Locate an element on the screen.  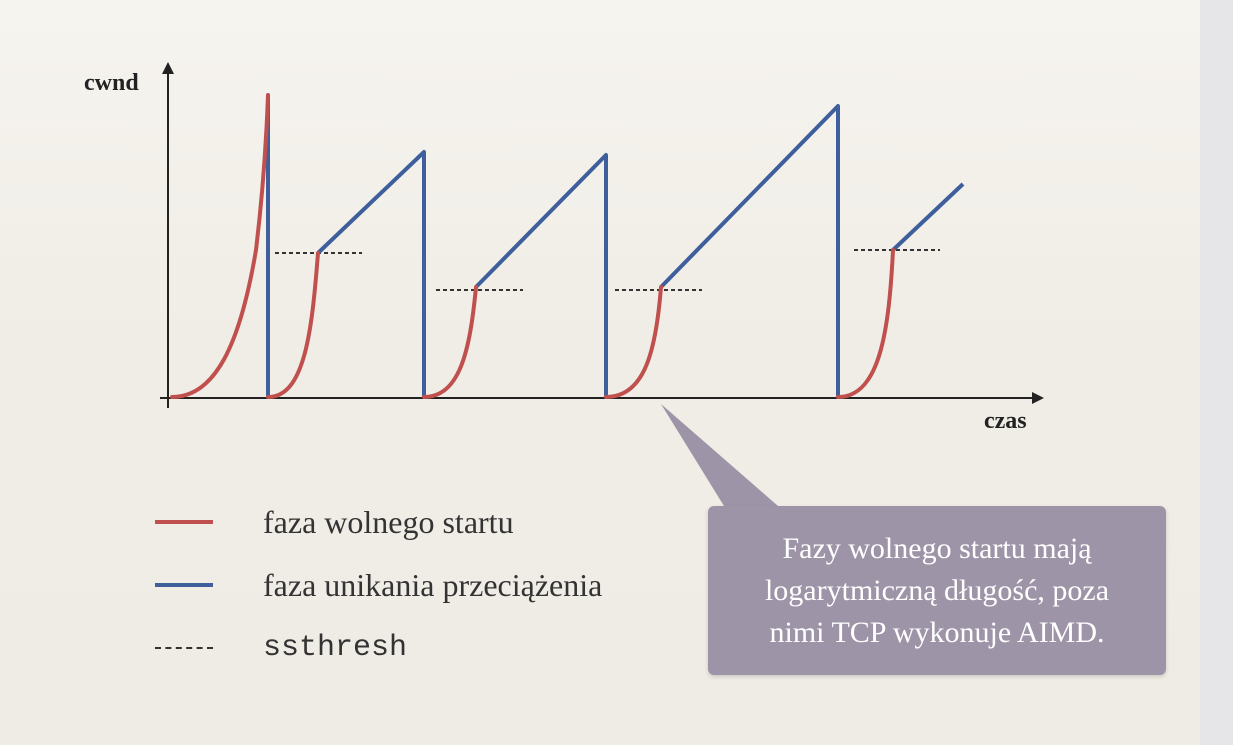
legend-label: ssthresh is located at coordinates (335, 648).